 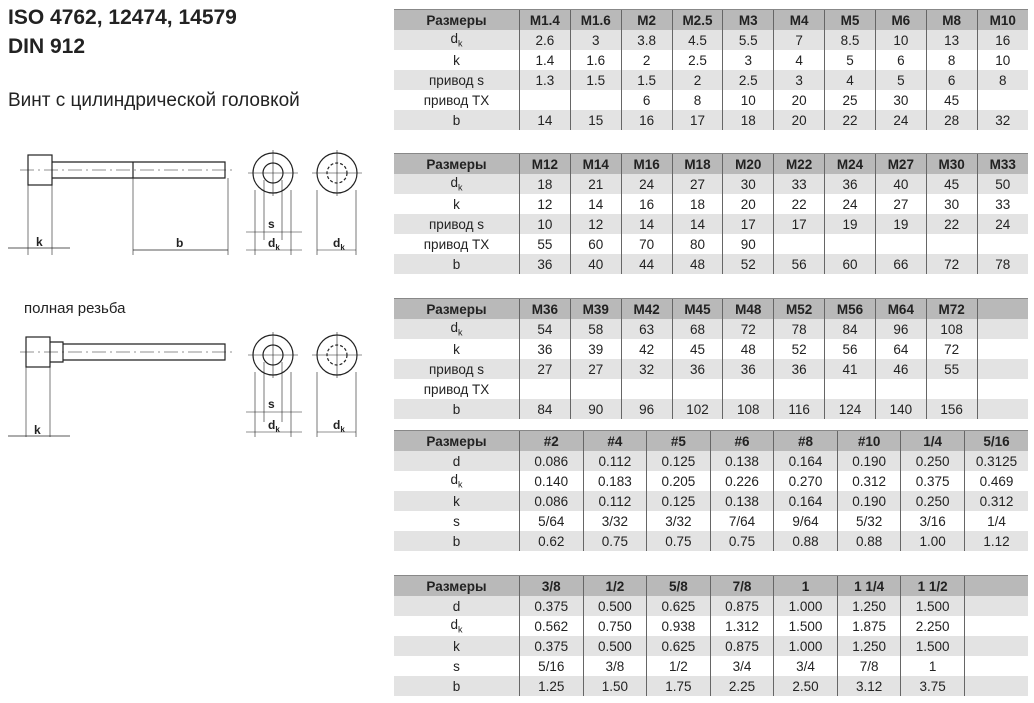 I want to click on table-cell: 10, so click(x=900, y=40).